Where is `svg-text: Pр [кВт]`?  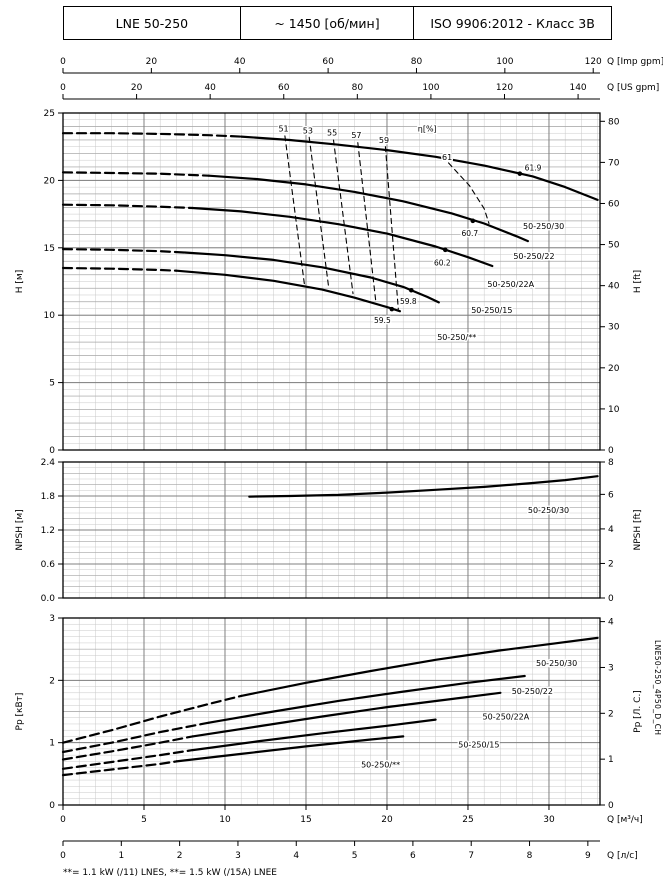 svg-text: Pр [кВт] is located at coordinates (20, 712).